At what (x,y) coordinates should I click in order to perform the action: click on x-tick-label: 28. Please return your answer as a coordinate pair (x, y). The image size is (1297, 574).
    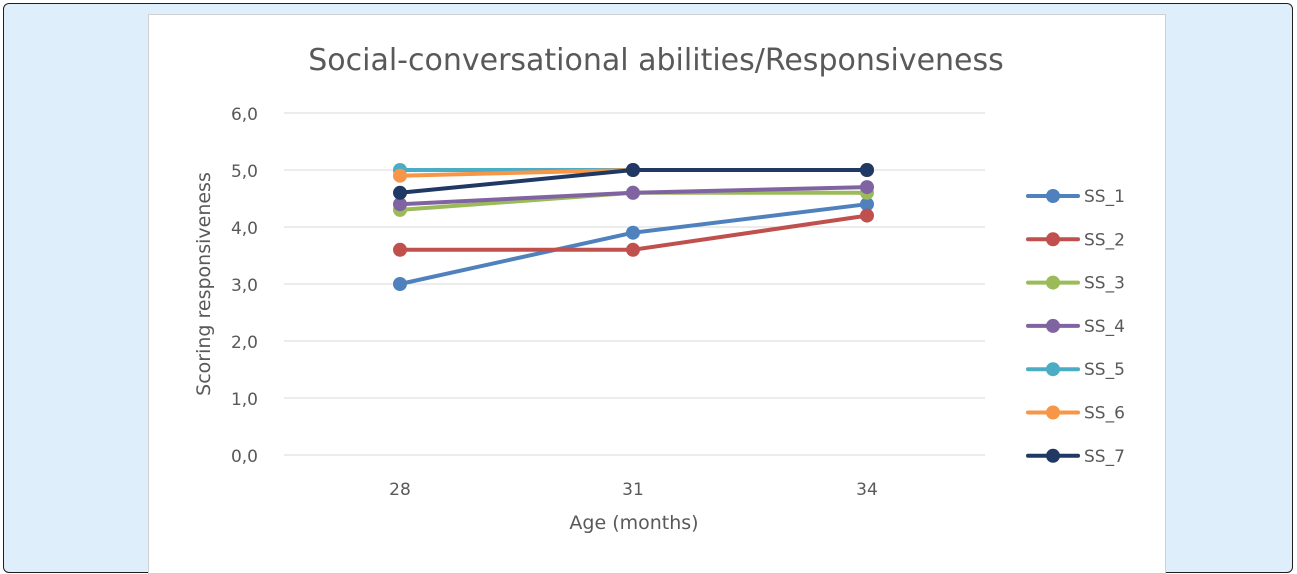
    Looking at the image, I should click on (400, 490).